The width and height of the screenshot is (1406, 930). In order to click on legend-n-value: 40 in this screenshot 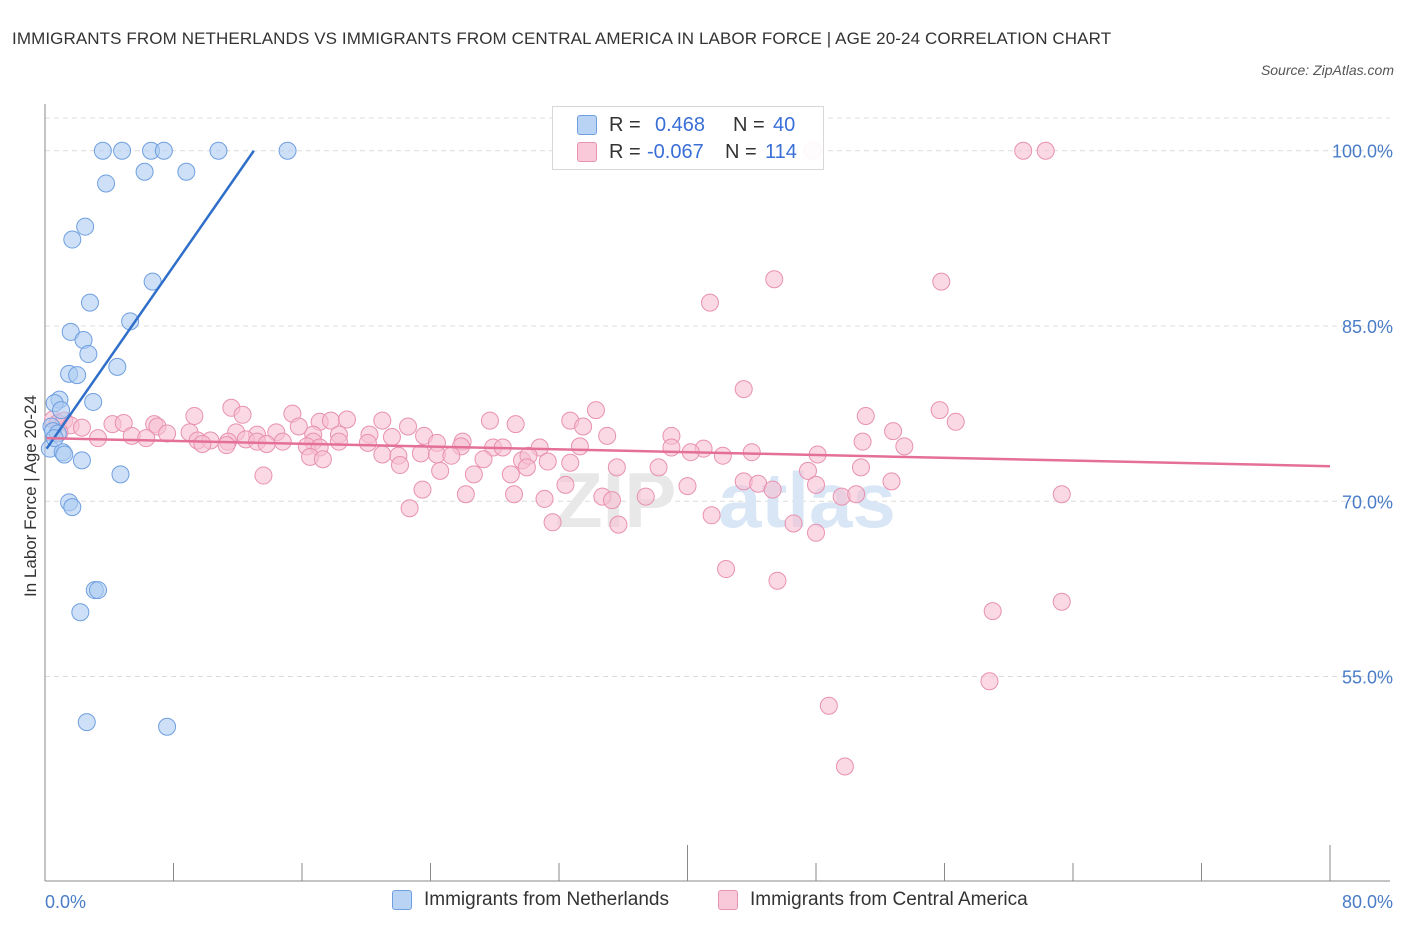, I will do `click(784, 124)`.